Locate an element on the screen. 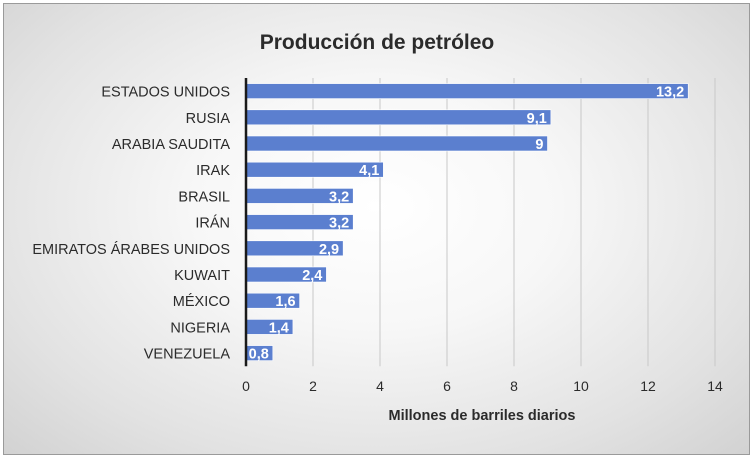 The height and width of the screenshot is (461, 755). data-label: 13,2 is located at coordinates (670, 93).